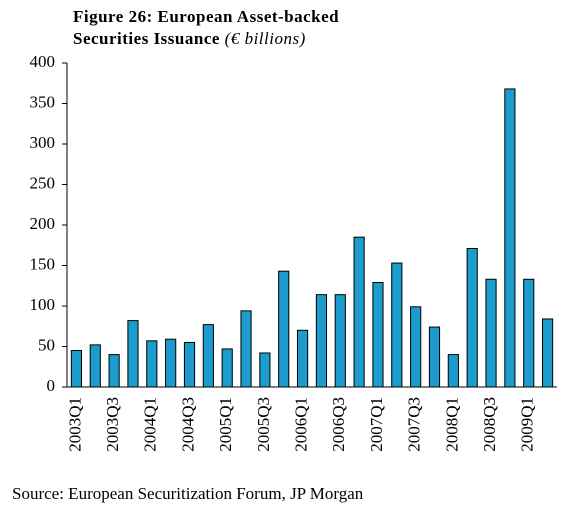 The height and width of the screenshot is (515, 563). What do you see at coordinates (414, 424) in the screenshot?
I see `x-tick-label: 2007Q3` at bounding box center [414, 424].